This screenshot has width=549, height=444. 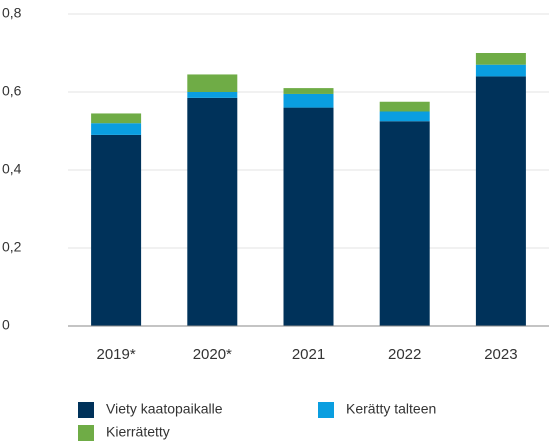 I want to click on y-tick-label: 0, so click(x=6, y=325).